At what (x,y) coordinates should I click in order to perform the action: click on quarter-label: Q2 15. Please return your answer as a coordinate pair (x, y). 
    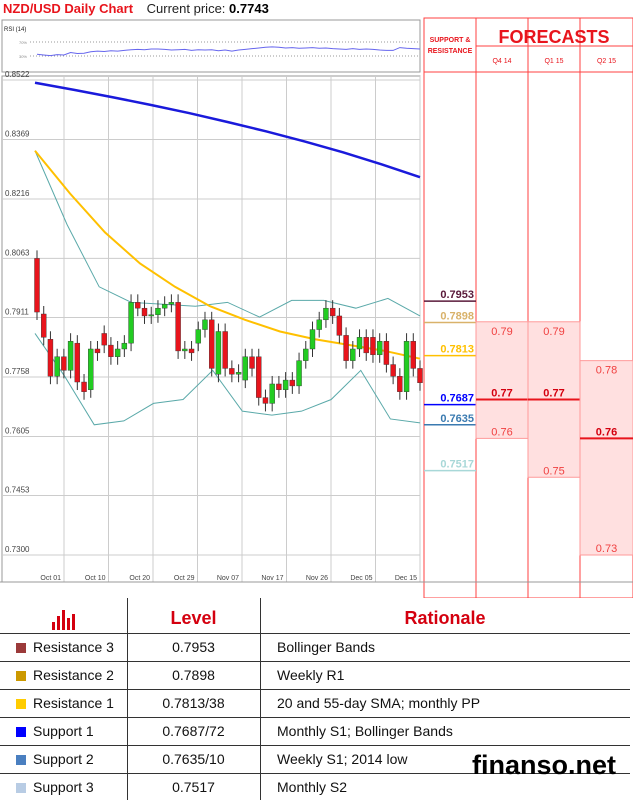
    Looking at the image, I should click on (606, 61).